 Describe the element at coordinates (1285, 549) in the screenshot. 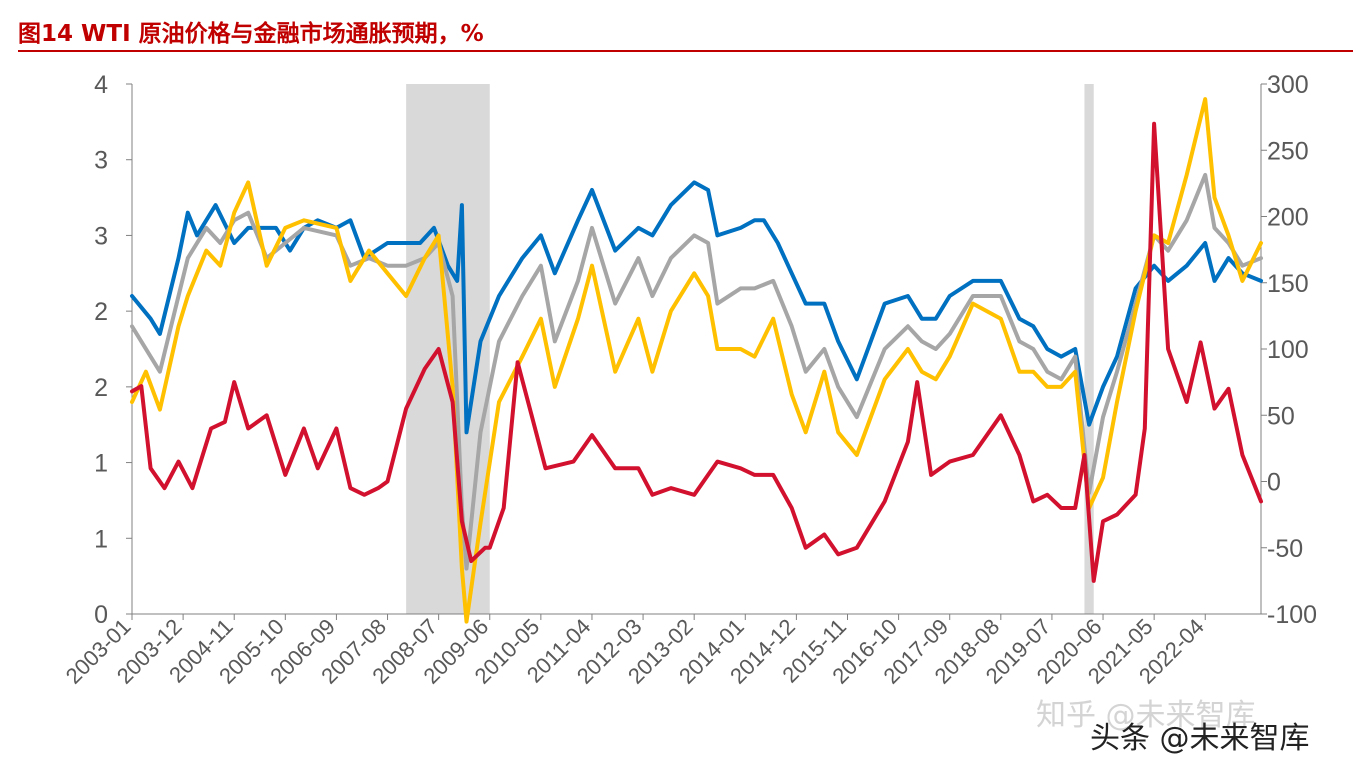

I see `right-tick-label: -50` at that location.